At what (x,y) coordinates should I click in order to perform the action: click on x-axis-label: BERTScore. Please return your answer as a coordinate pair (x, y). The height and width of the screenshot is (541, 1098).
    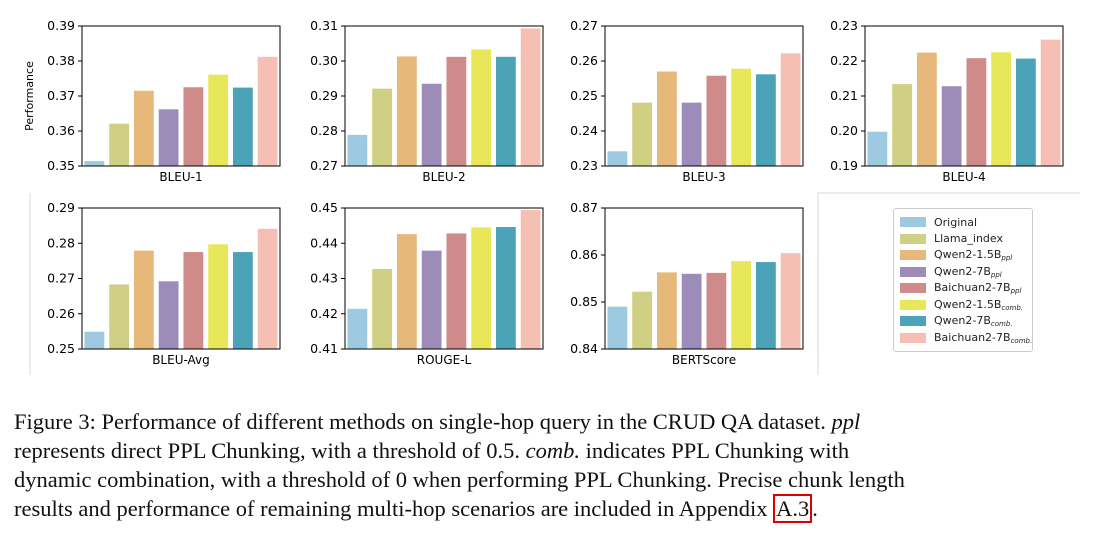
    Looking at the image, I should click on (704, 360).